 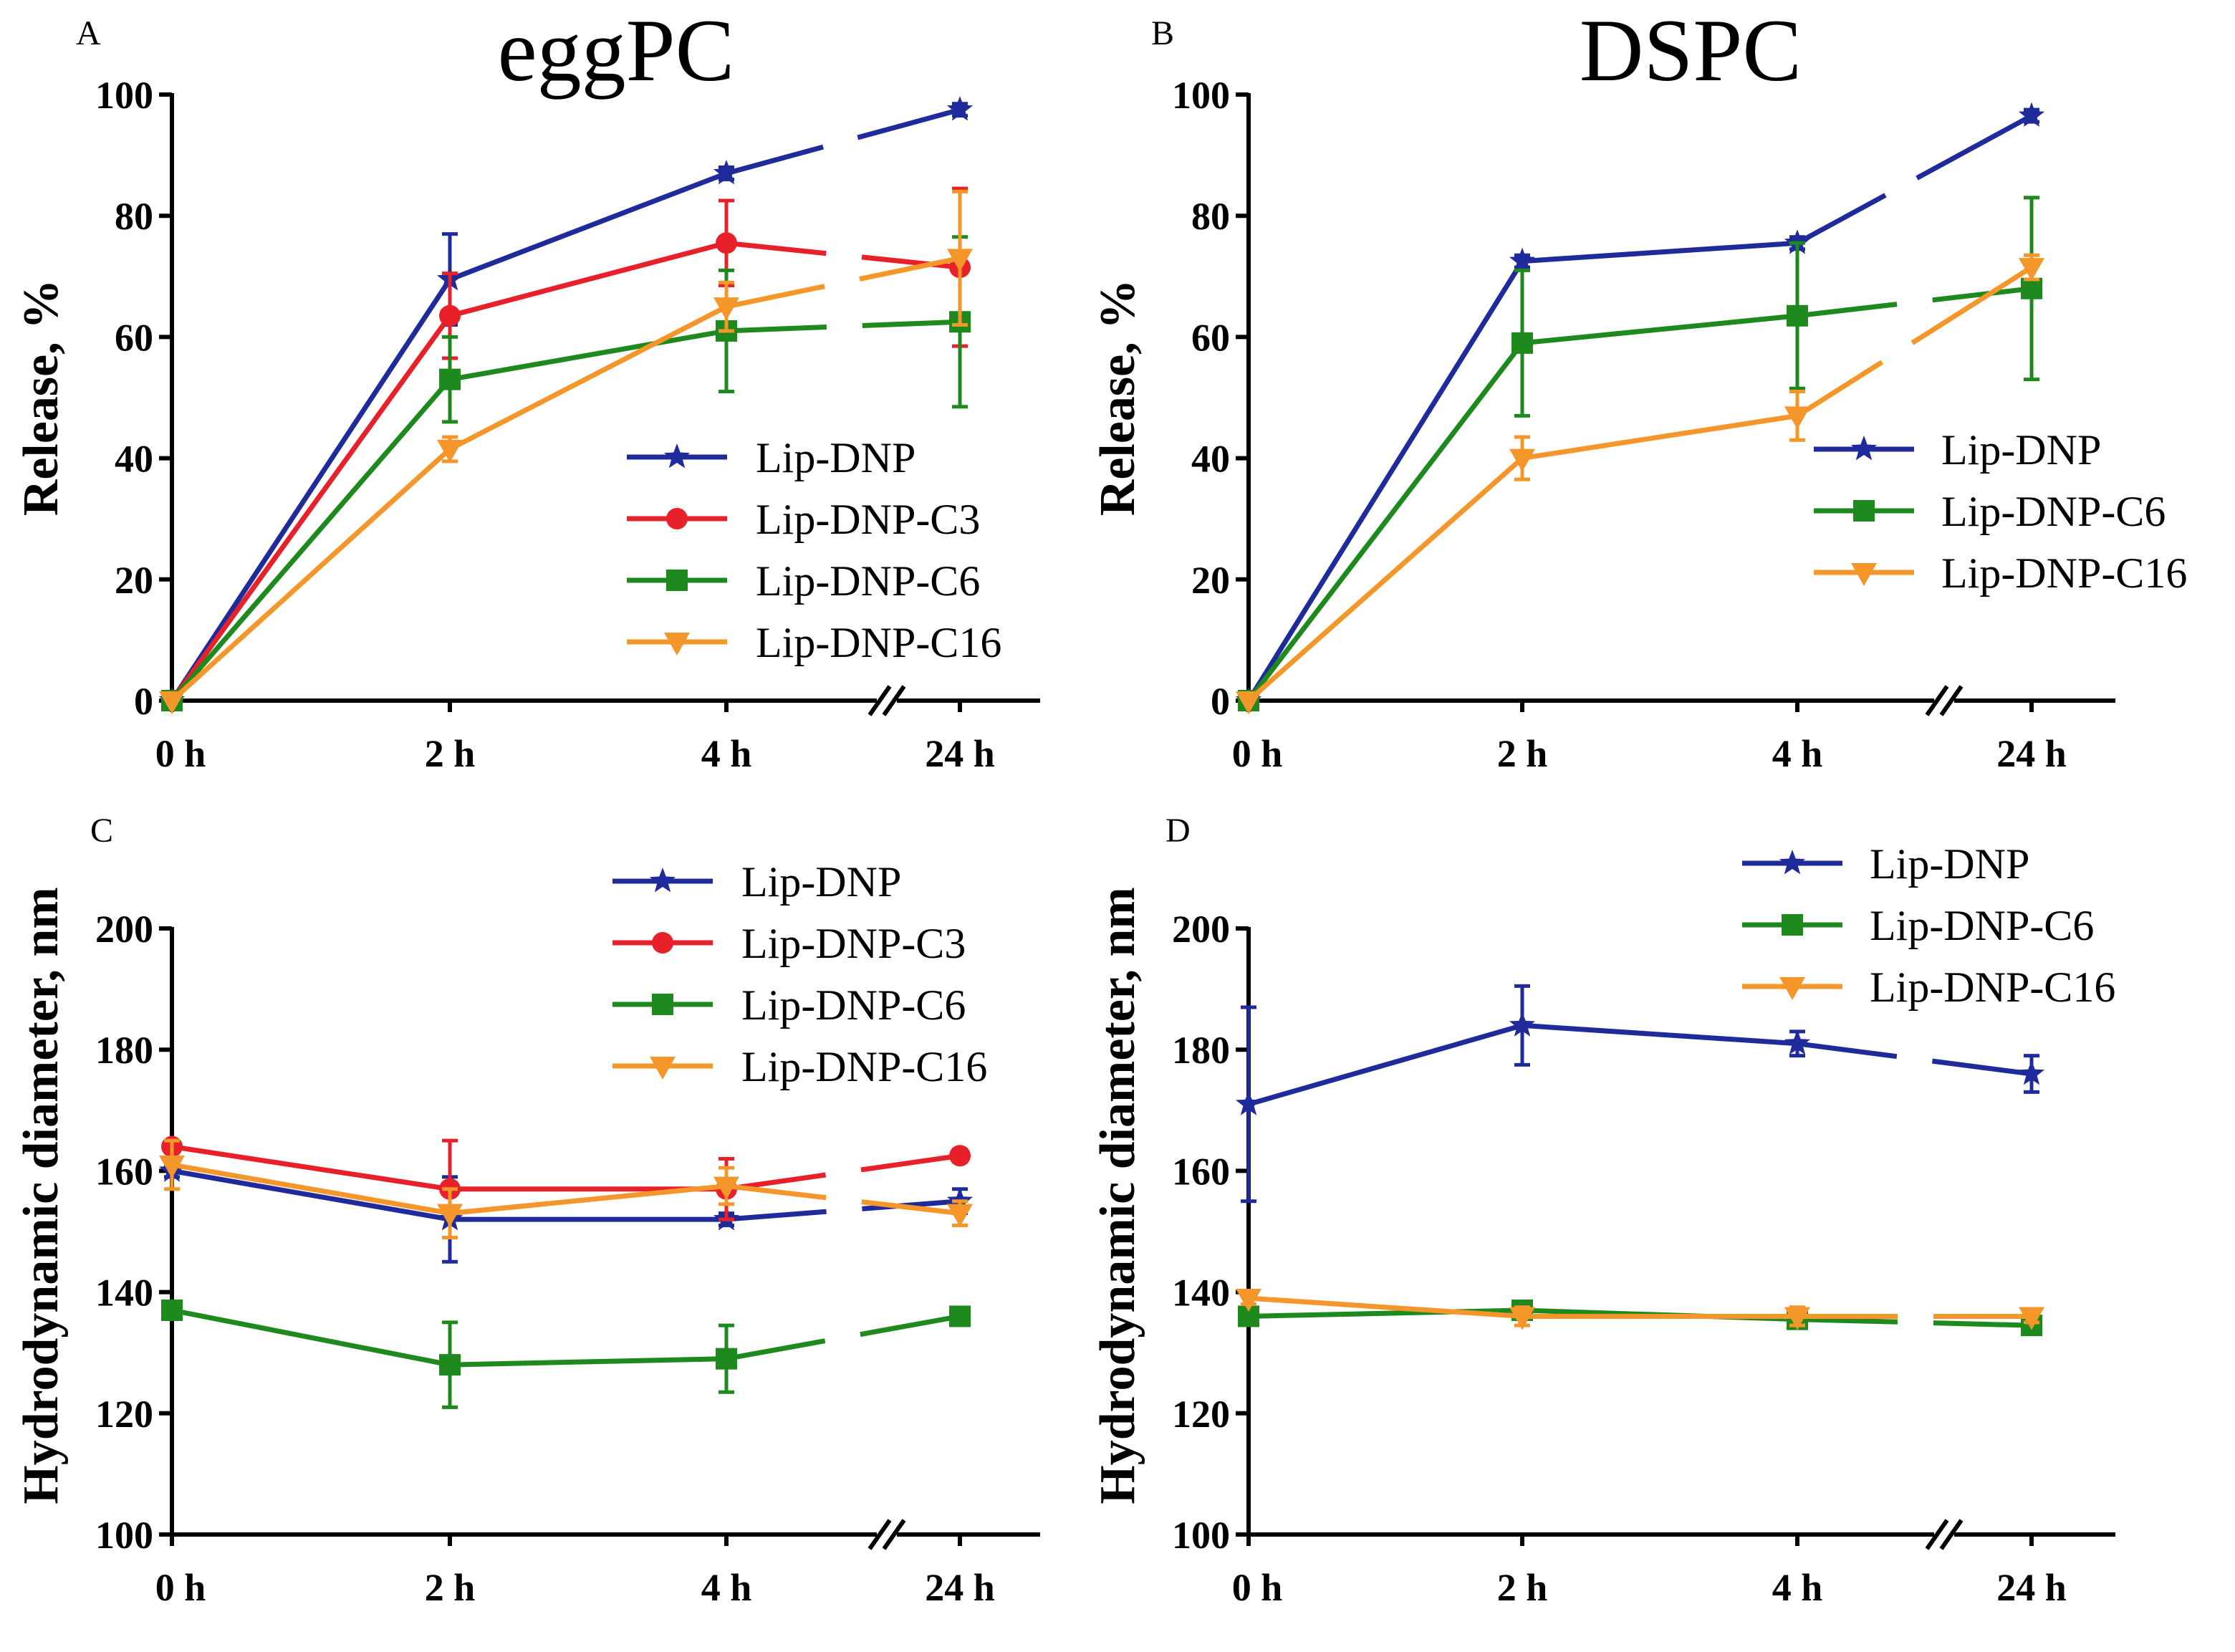 What do you see at coordinates (134, 580) in the screenshot?
I see `panel-a-y-tick-label: 20` at bounding box center [134, 580].